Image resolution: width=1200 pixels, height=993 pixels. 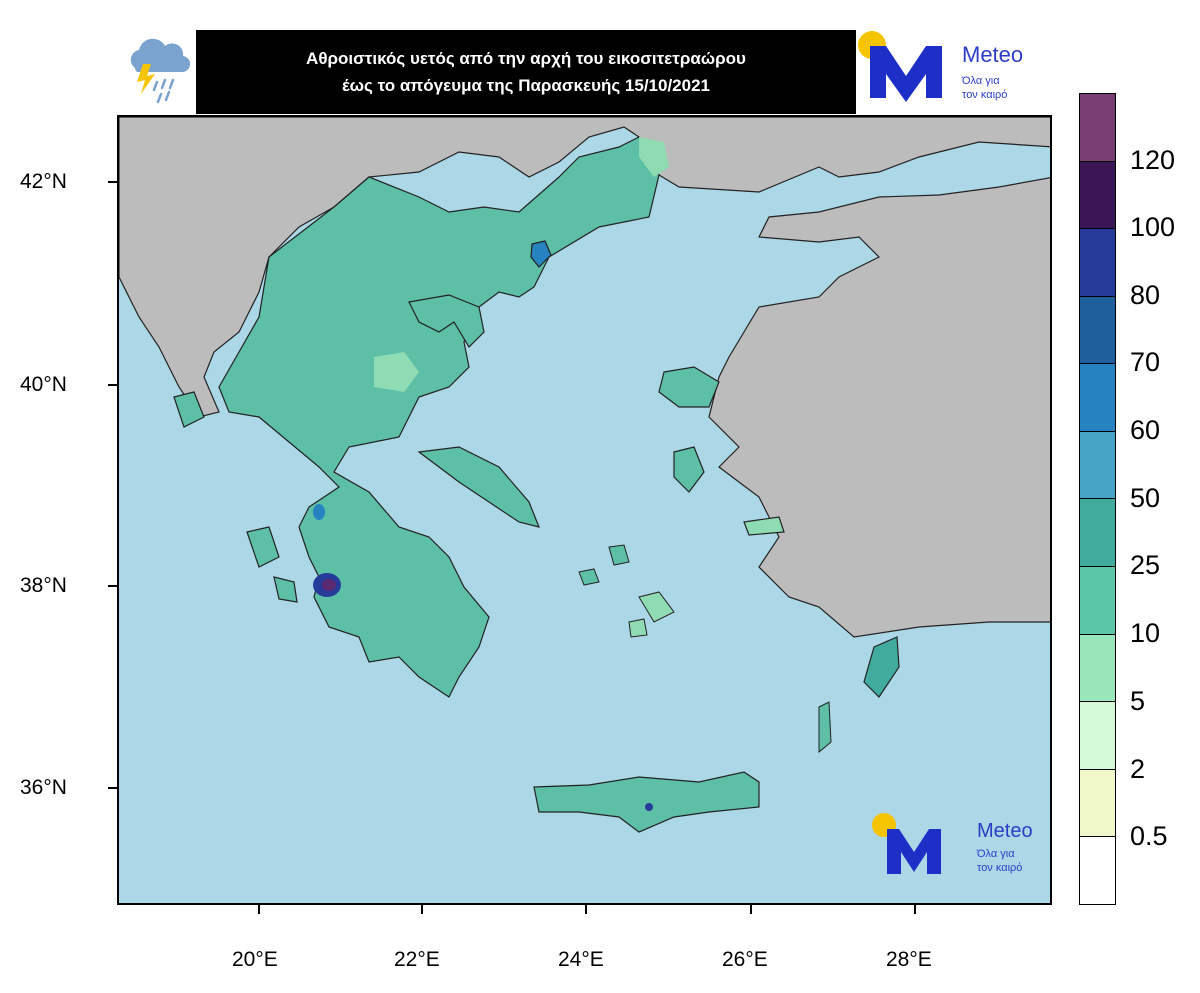 What do you see at coordinates (285, 589) in the screenshot?
I see `island-zakynthos` at bounding box center [285, 589].